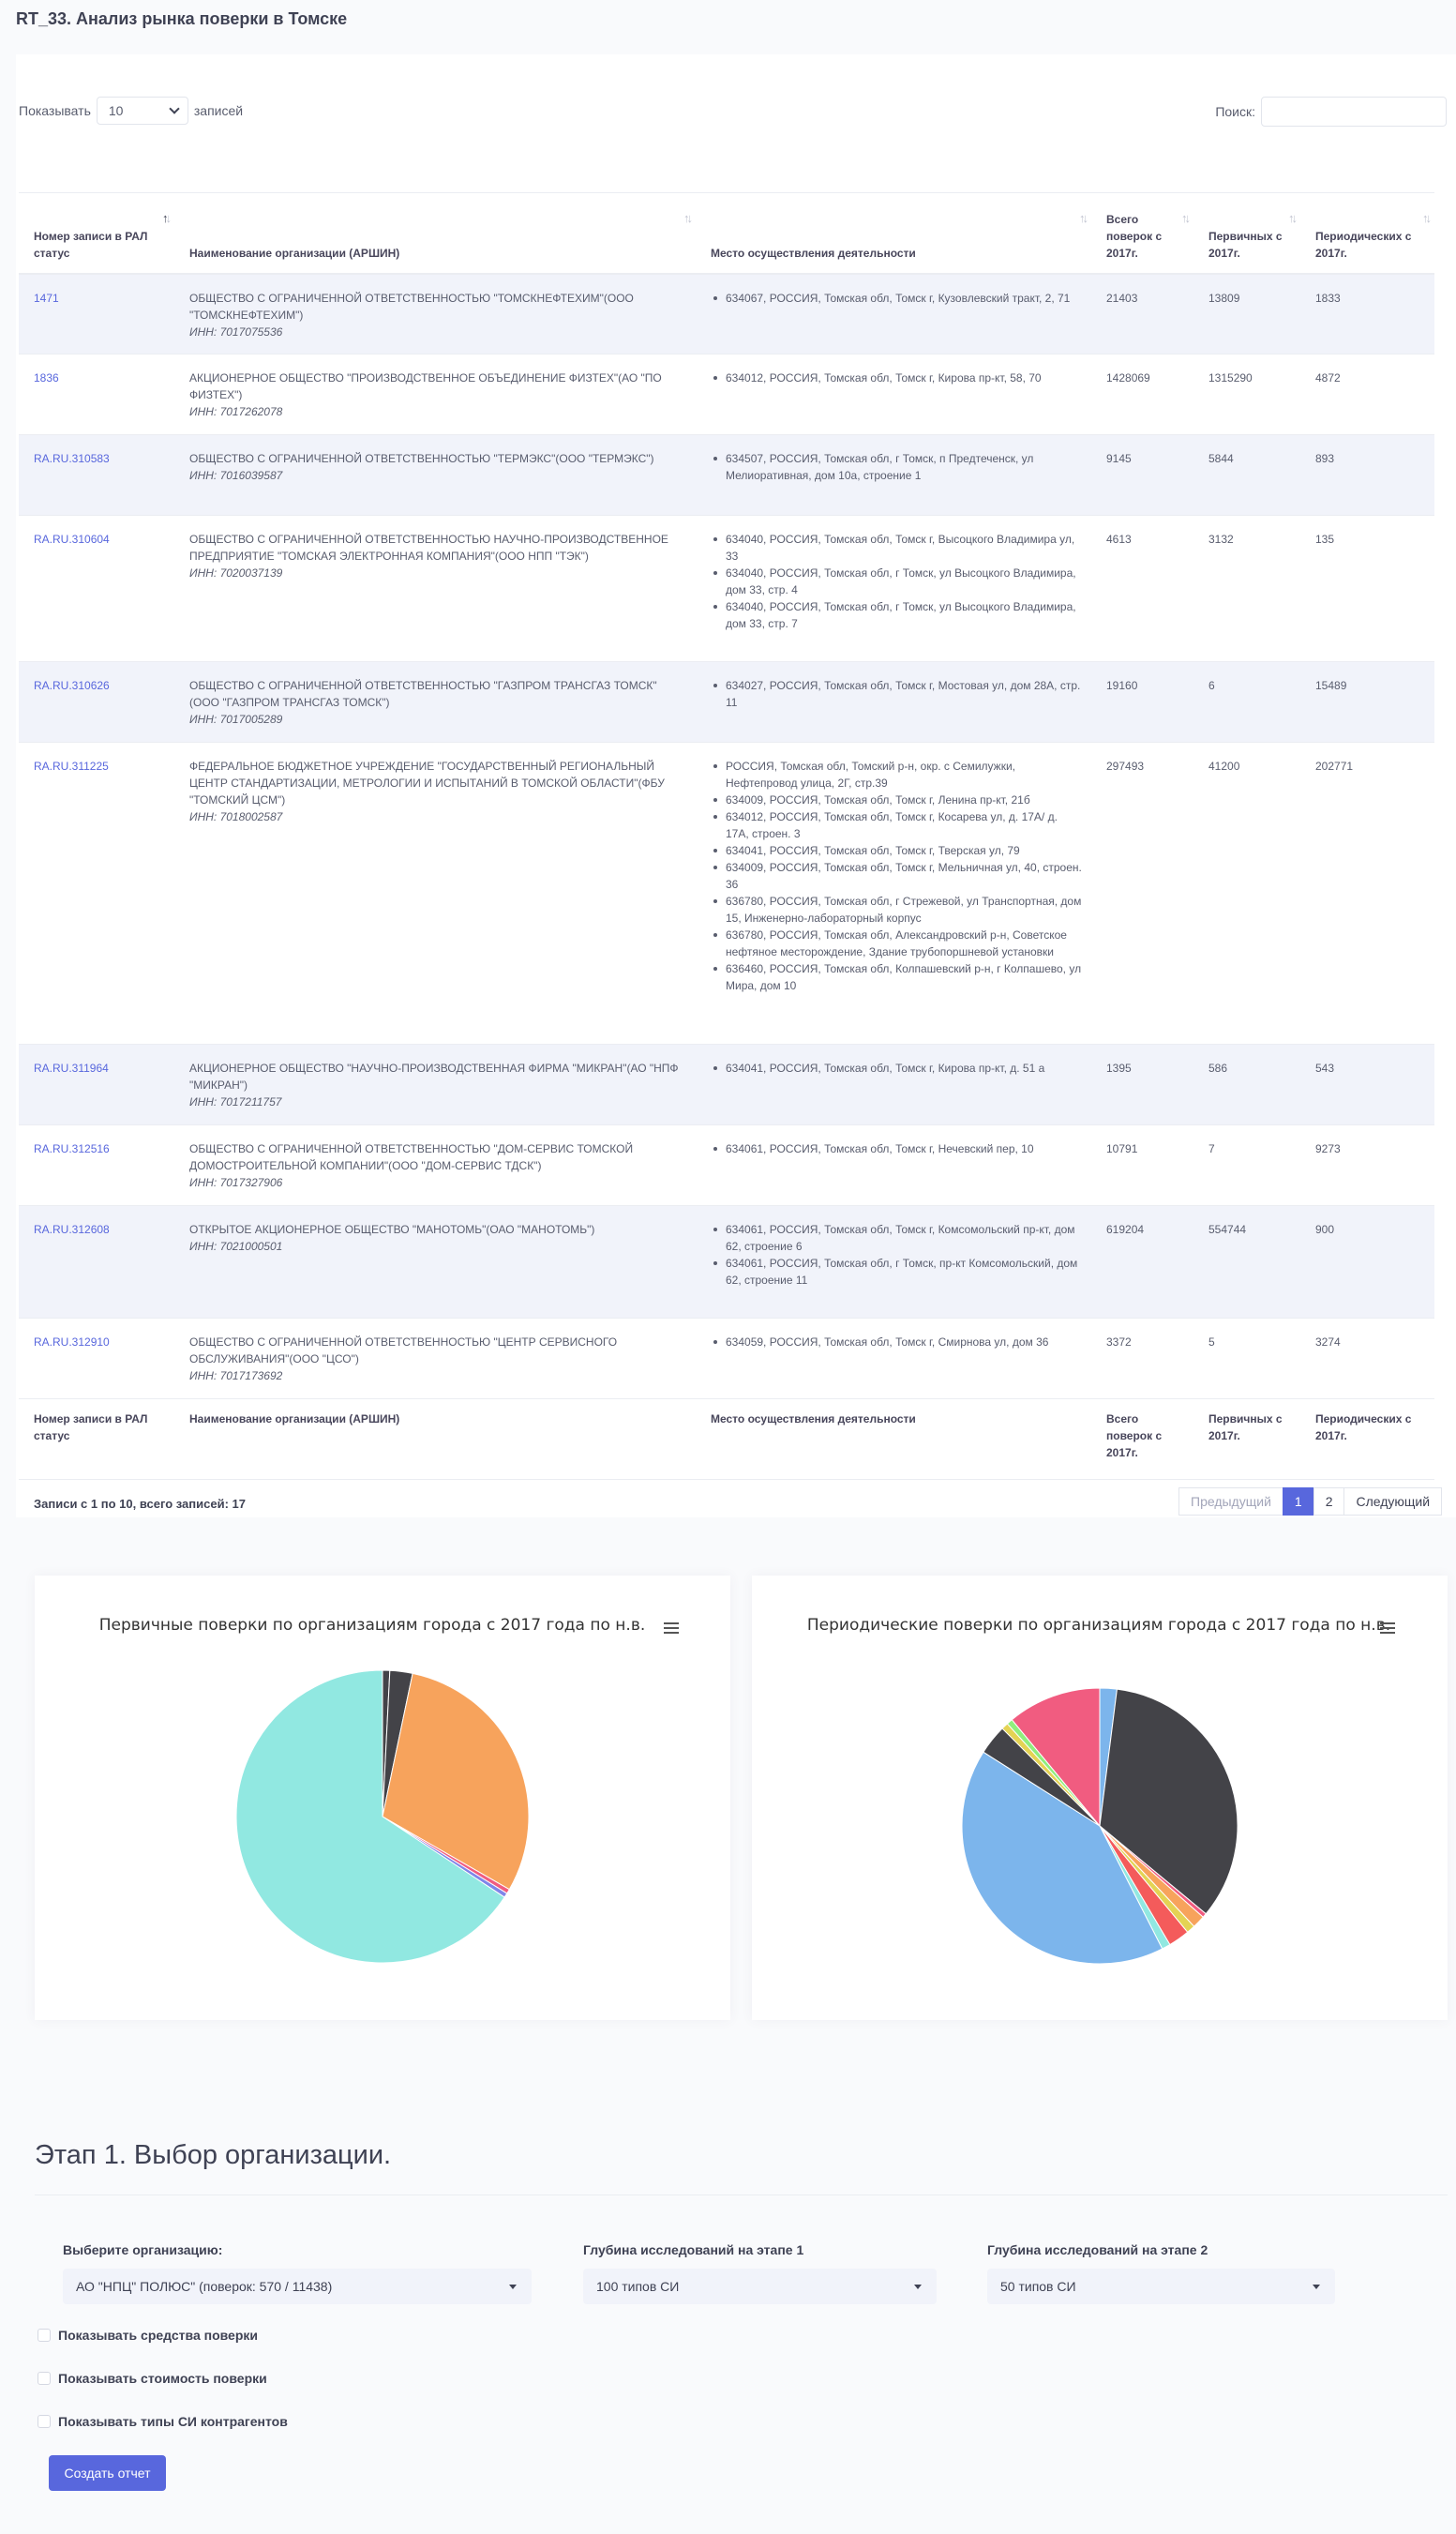 This screenshot has height=2534, width=1456. I want to click on periodic-cell: 202771, so click(1334, 766).